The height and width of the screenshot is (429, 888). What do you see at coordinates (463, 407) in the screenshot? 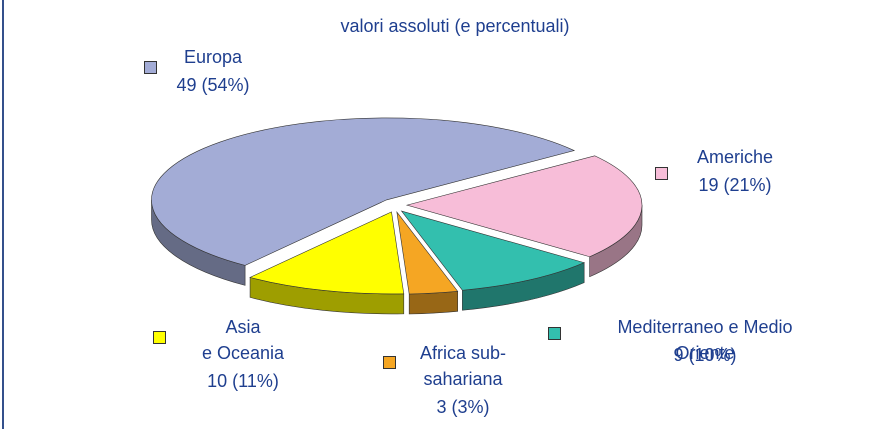
I see `value-label: 3 (3%)` at bounding box center [463, 407].